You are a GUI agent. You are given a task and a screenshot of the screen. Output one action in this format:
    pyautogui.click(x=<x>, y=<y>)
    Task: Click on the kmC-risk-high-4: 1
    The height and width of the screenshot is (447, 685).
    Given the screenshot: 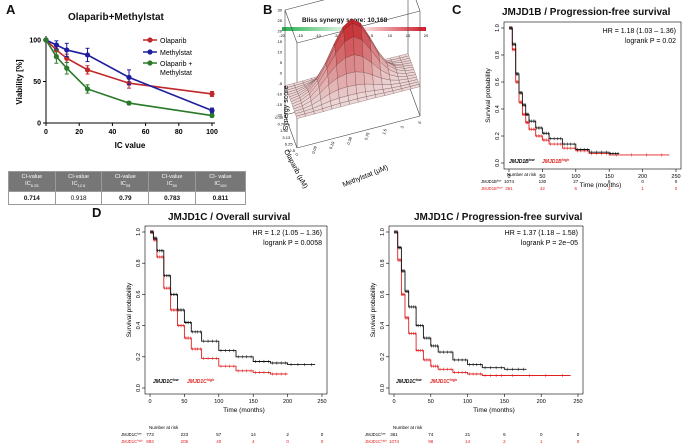 What is the action you would take?
    pyautogui.click(x=642, y=188)
    